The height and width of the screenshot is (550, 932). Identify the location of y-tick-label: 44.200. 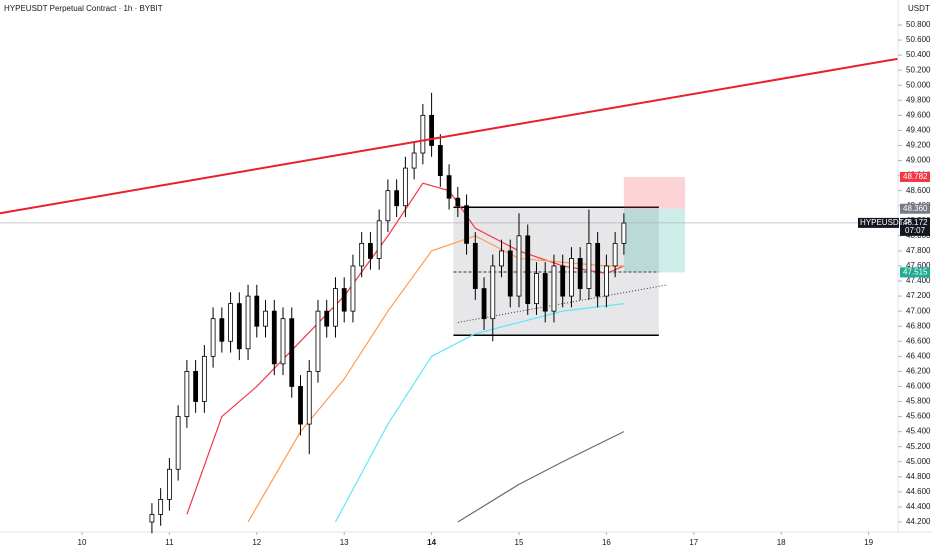
(918, 521).